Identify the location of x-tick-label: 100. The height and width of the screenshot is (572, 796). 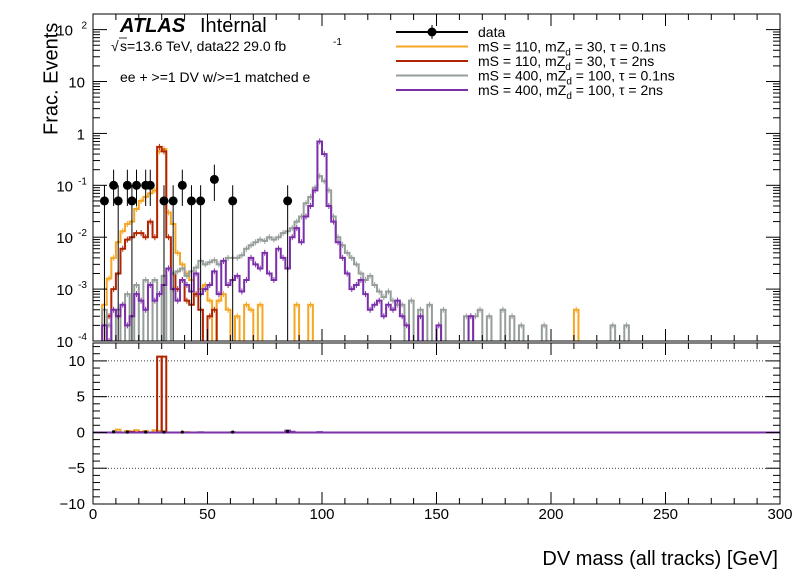
(321, 514).